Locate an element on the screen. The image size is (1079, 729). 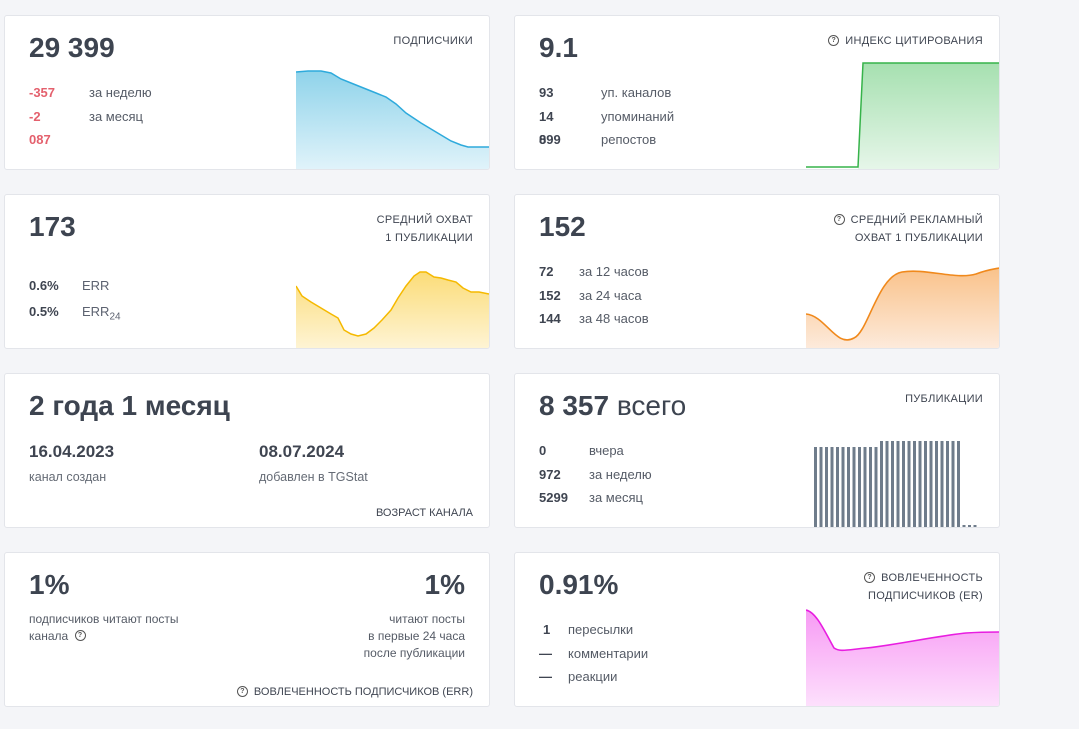
ad-reach-chart is located at coordinates (902, 306).